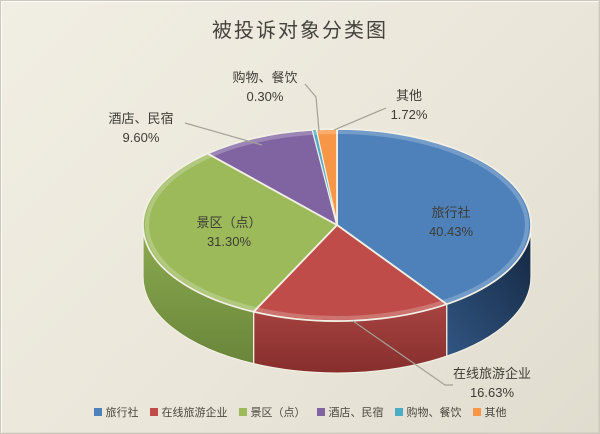  Describe the element at coordinates (228, 232) in the screenshot. I see `callout-scenic-area: 景区（点） 31.30%` at that location.